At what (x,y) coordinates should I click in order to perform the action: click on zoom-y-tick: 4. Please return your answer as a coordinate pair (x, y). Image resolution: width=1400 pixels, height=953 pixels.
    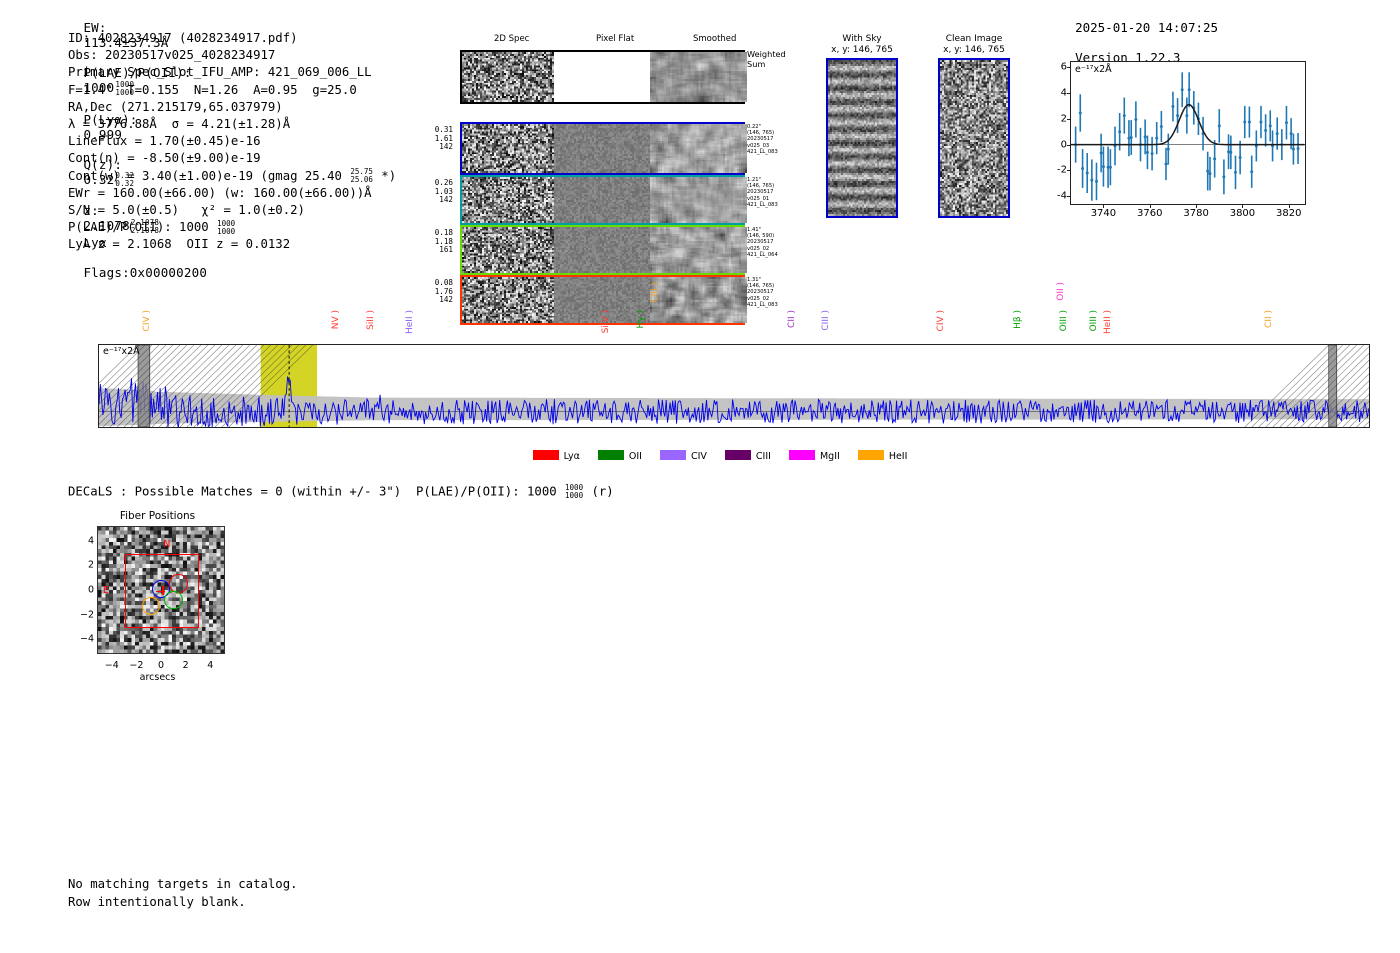
    Looking at the image, I should click on (1063, 93).